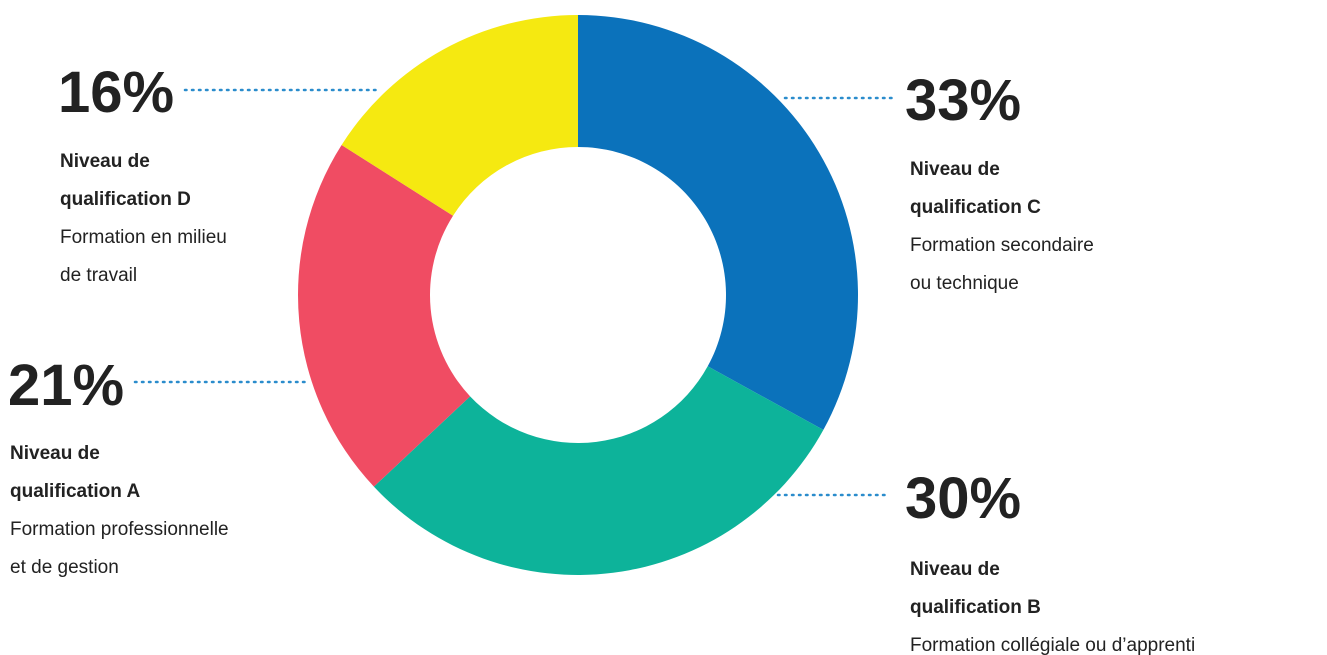  I want to click on category-description: ou technique, so click(964, 283).